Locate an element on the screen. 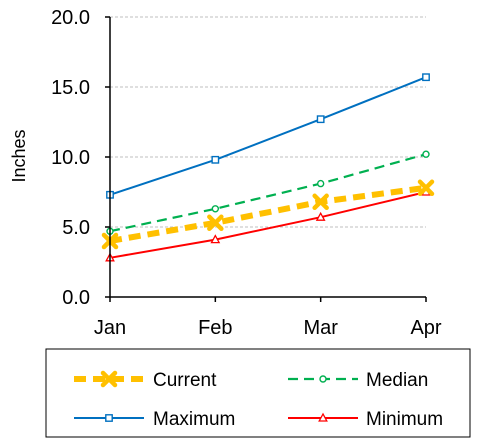 The height and width of the screenshot is (442, 479). x-tick-label: Jan is located at coordinates (110, 328).